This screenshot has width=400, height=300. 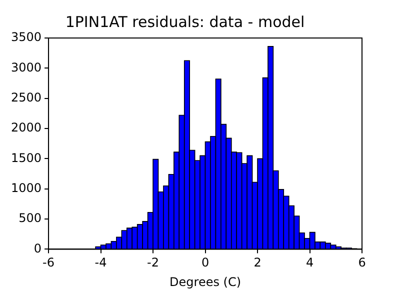 What do you see at coordinates (206, 281) in the screenshot?
I see `x-axis-title: Degrees (C)` at bounding box center [206, 281].